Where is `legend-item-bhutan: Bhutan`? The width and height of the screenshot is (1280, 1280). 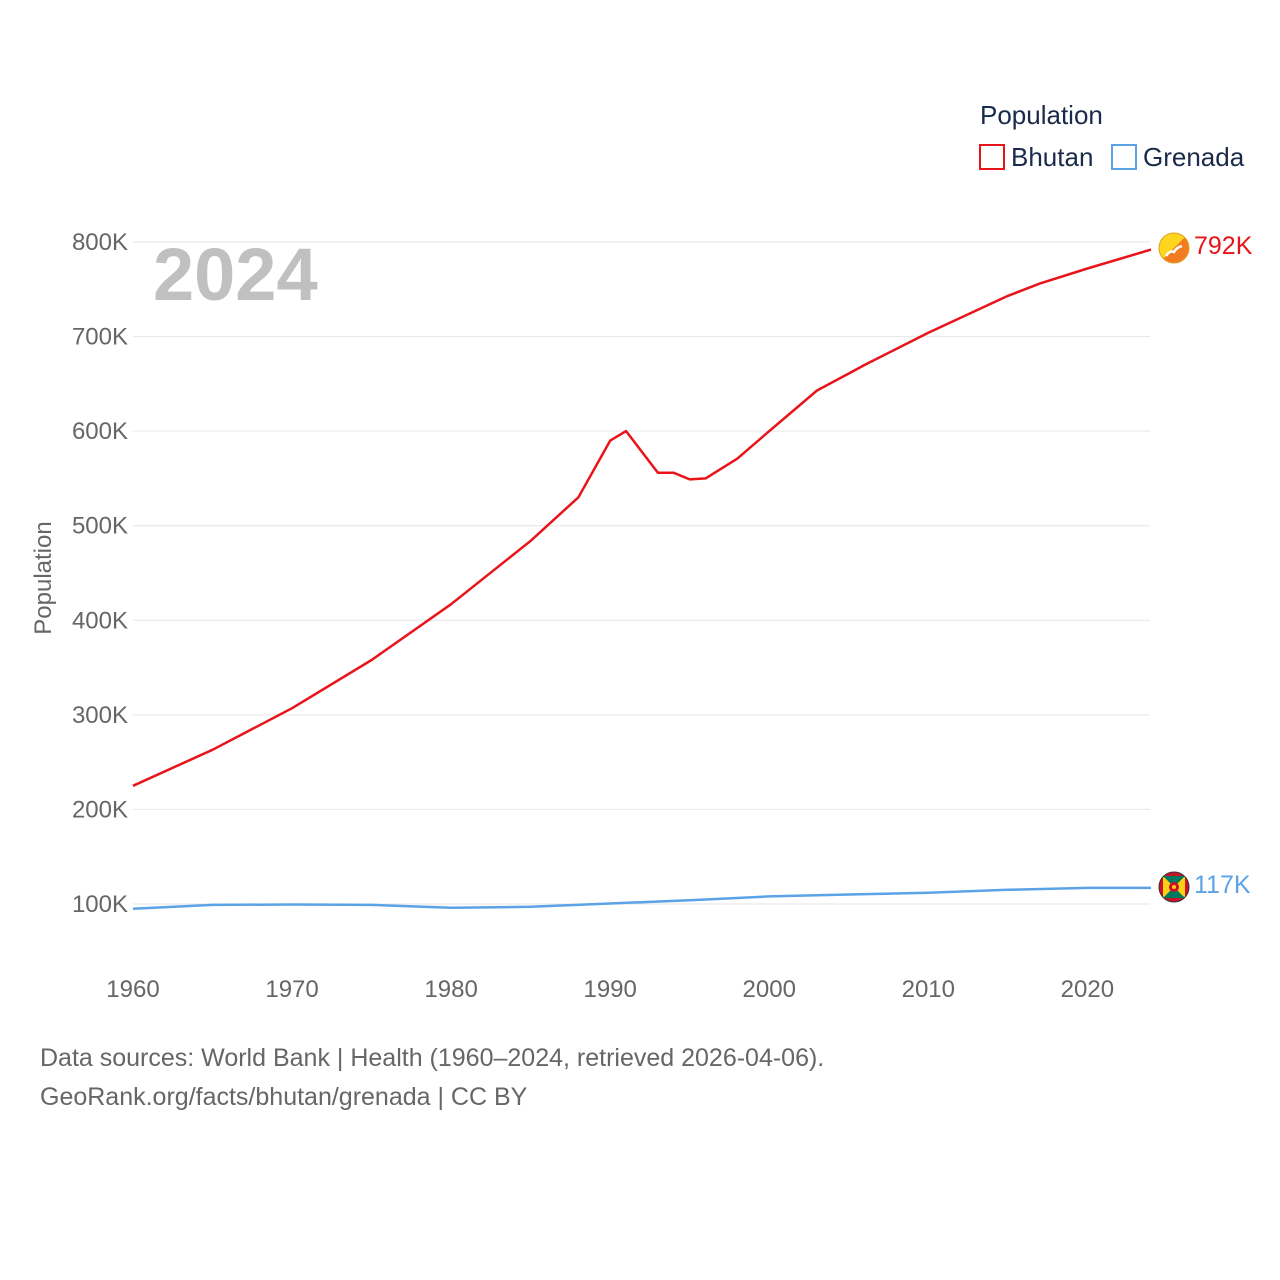
legend-item-bhutan: Bhutan is located at coordinates (1036, 157).